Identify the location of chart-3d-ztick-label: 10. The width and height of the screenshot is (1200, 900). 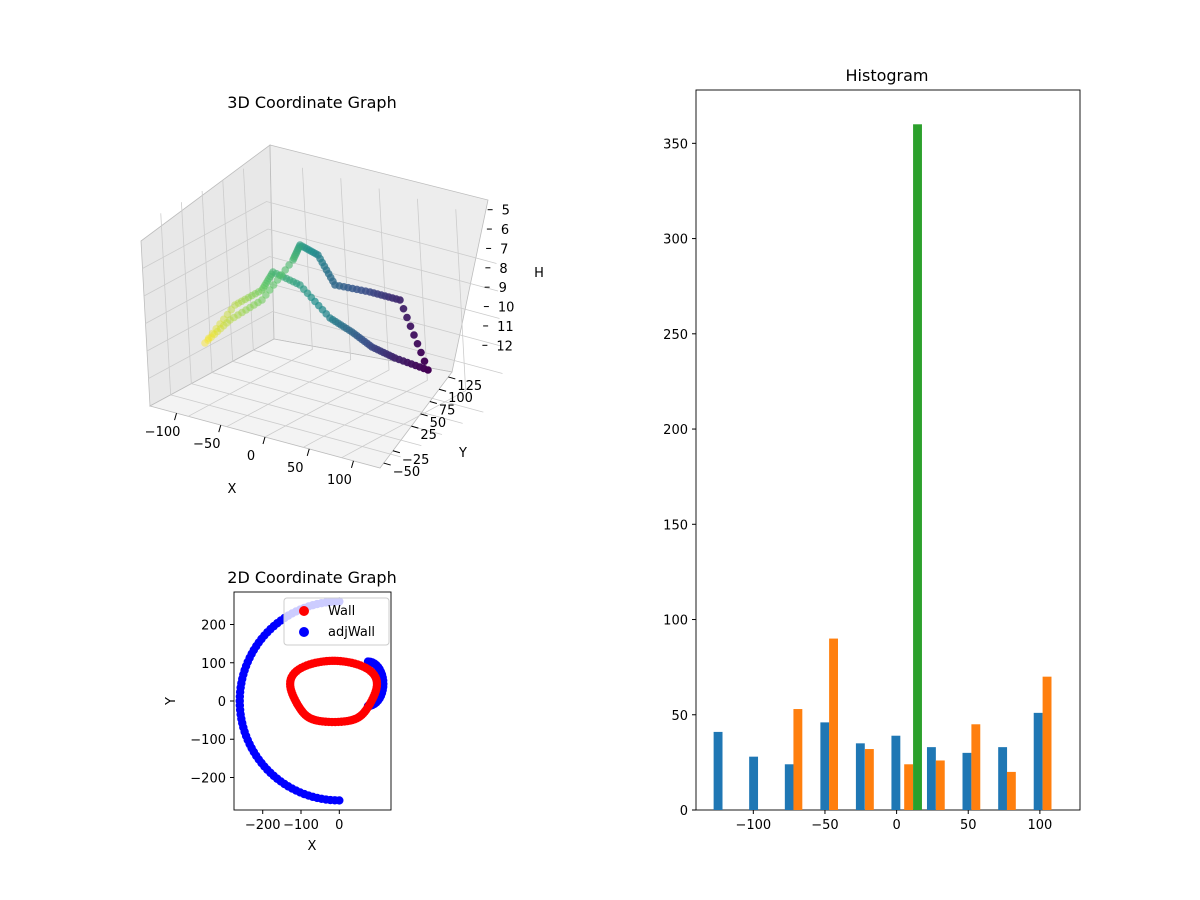
(506, 308).